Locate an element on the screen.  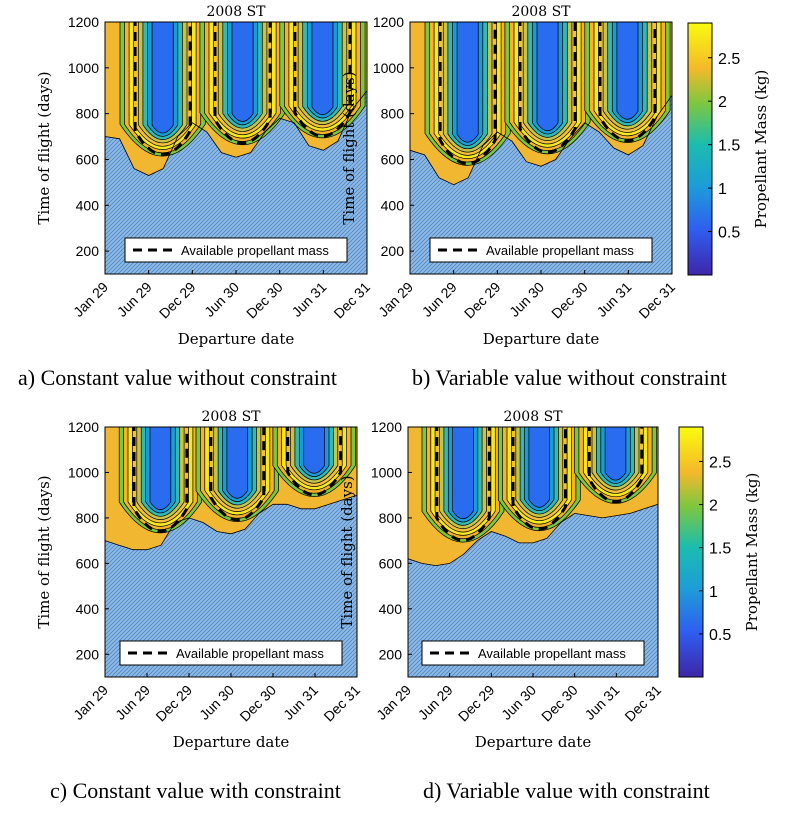
caption-b: b) Variable value without constraint is located at coordinates (569, 377).